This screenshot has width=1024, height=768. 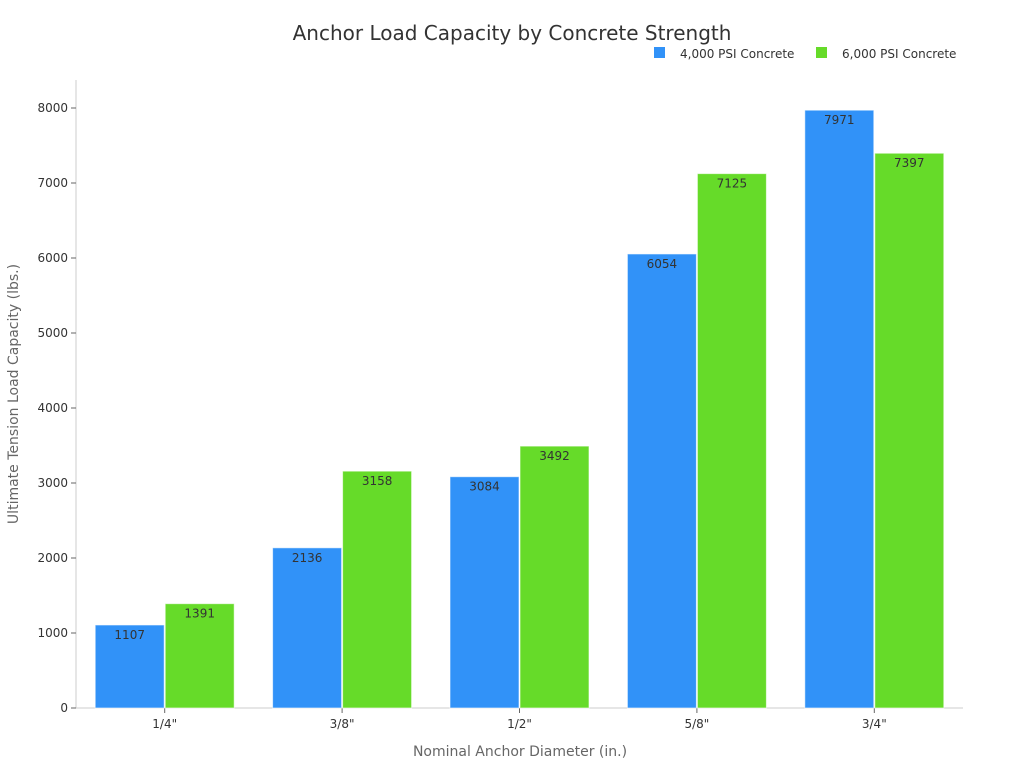 I want to click on y-tick-label: 7000, so click(x=52, y=183).